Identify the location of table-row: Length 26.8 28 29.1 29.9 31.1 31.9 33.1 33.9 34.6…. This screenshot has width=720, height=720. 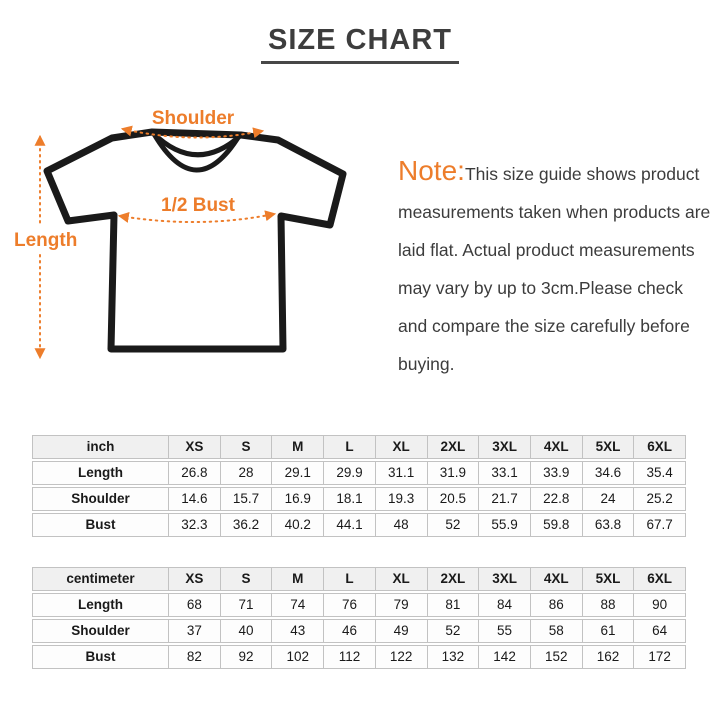
(359, 473).